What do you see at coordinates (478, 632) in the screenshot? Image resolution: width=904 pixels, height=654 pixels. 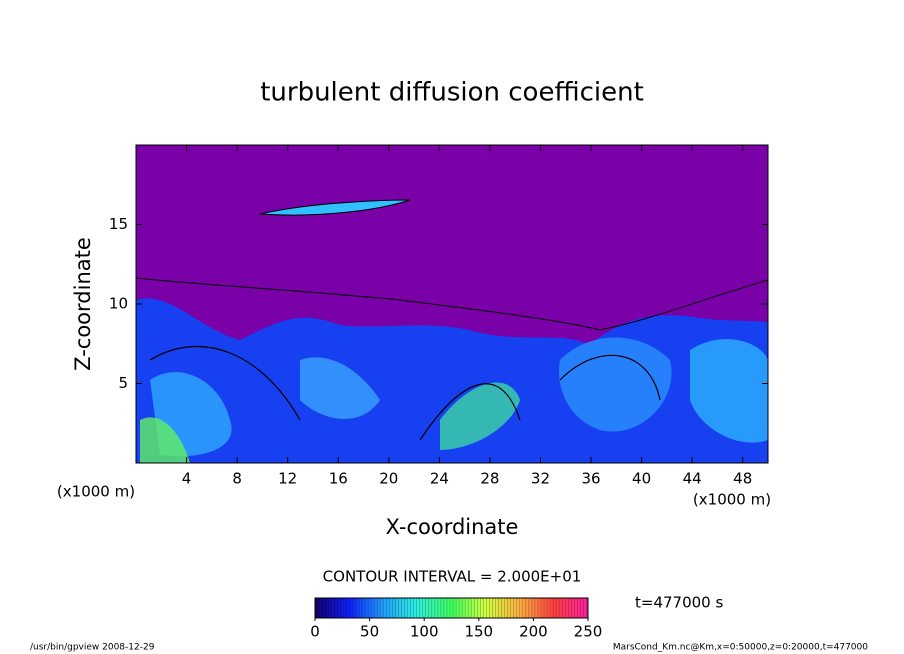 I see `colorbar-tick-label: 150` at bounding box center [478, 632].